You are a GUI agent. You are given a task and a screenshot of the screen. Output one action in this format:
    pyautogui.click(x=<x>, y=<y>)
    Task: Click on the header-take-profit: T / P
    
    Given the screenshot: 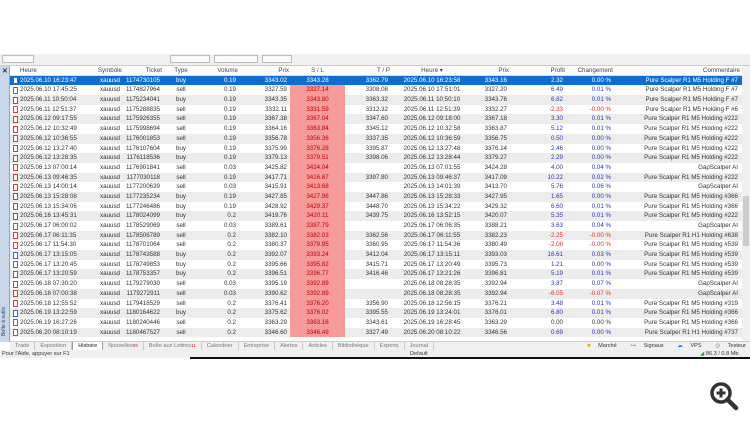 What is the action you would take?
    pyautogui.click(x=383, y=70)
    